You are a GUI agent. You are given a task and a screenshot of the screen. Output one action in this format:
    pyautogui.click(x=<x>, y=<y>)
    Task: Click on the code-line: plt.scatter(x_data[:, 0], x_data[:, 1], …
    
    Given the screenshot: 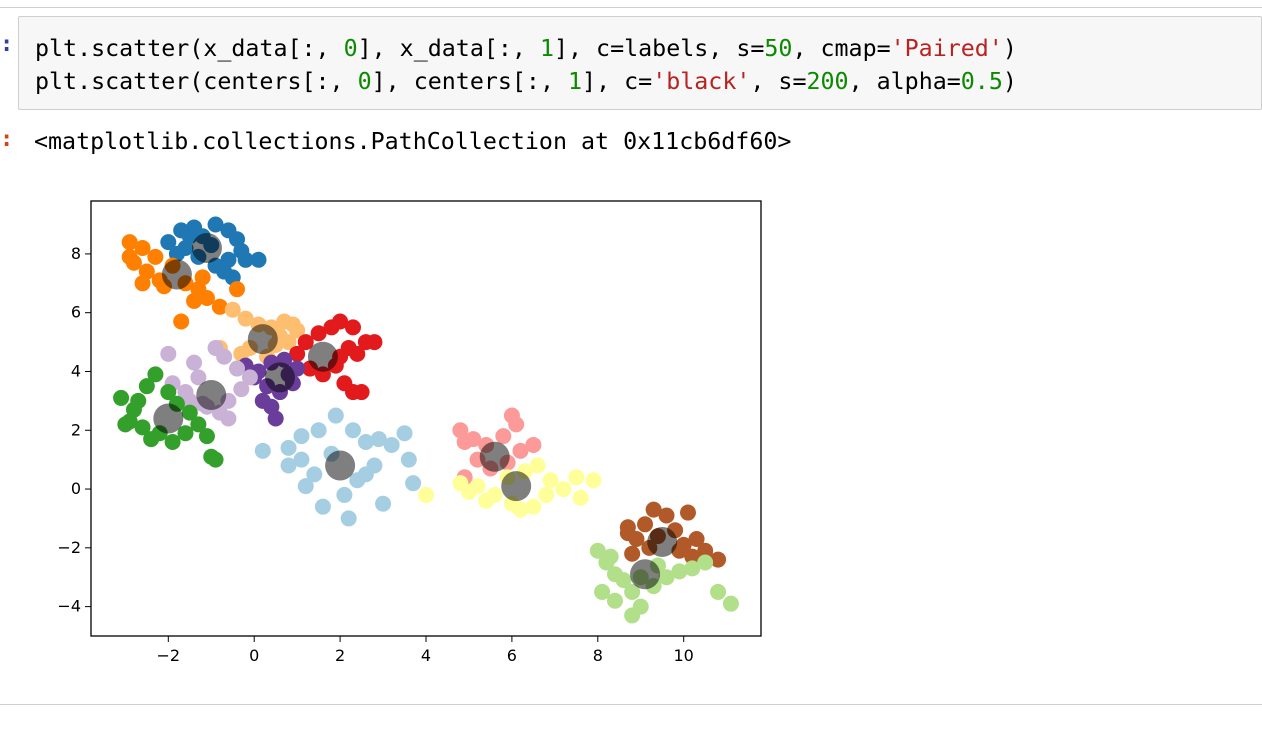 What is the action you would take?
    pyautogui.click(x=526, y=48)
    